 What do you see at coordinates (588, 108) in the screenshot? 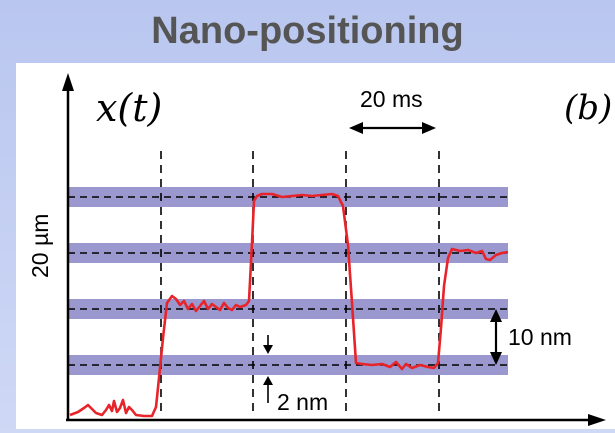
I see `panel-label: (b)` at bounding box center [588, 108].